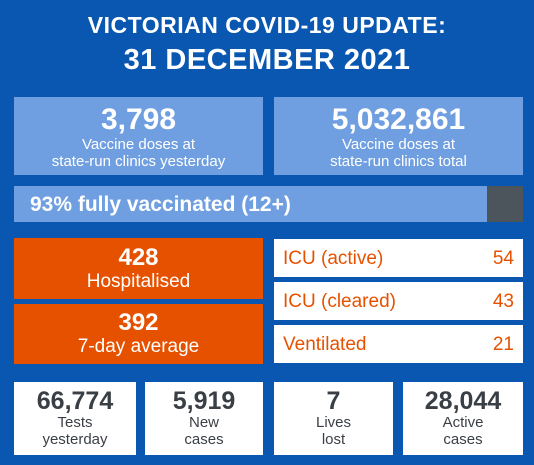 This screenshot has height=465, width=534. I want to click on icu-active-label: ICU (active), so click(333, 258).